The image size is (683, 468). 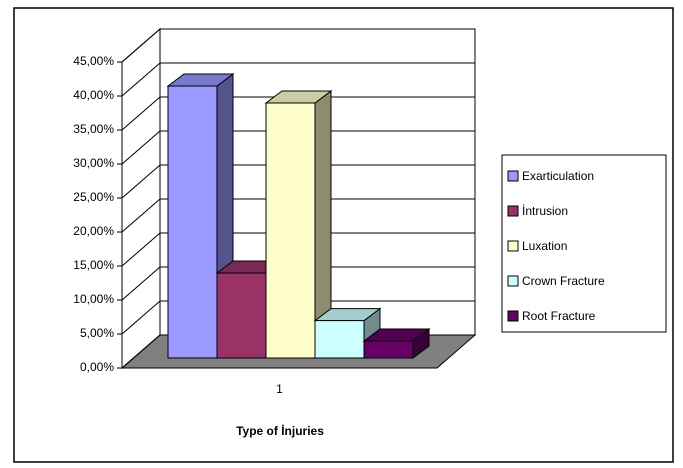 I want to click on x-axis-title: Type of İnjuries, so click(x=280, y=430).